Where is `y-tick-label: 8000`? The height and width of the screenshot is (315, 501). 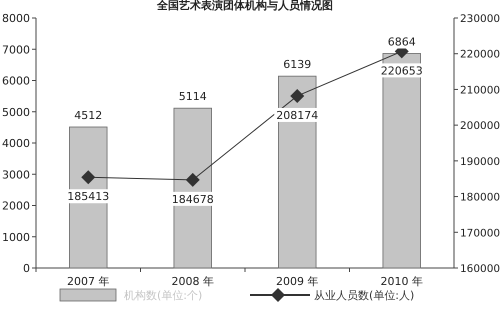
y-tick-label: 8000 is located at coordinates (16, 18).